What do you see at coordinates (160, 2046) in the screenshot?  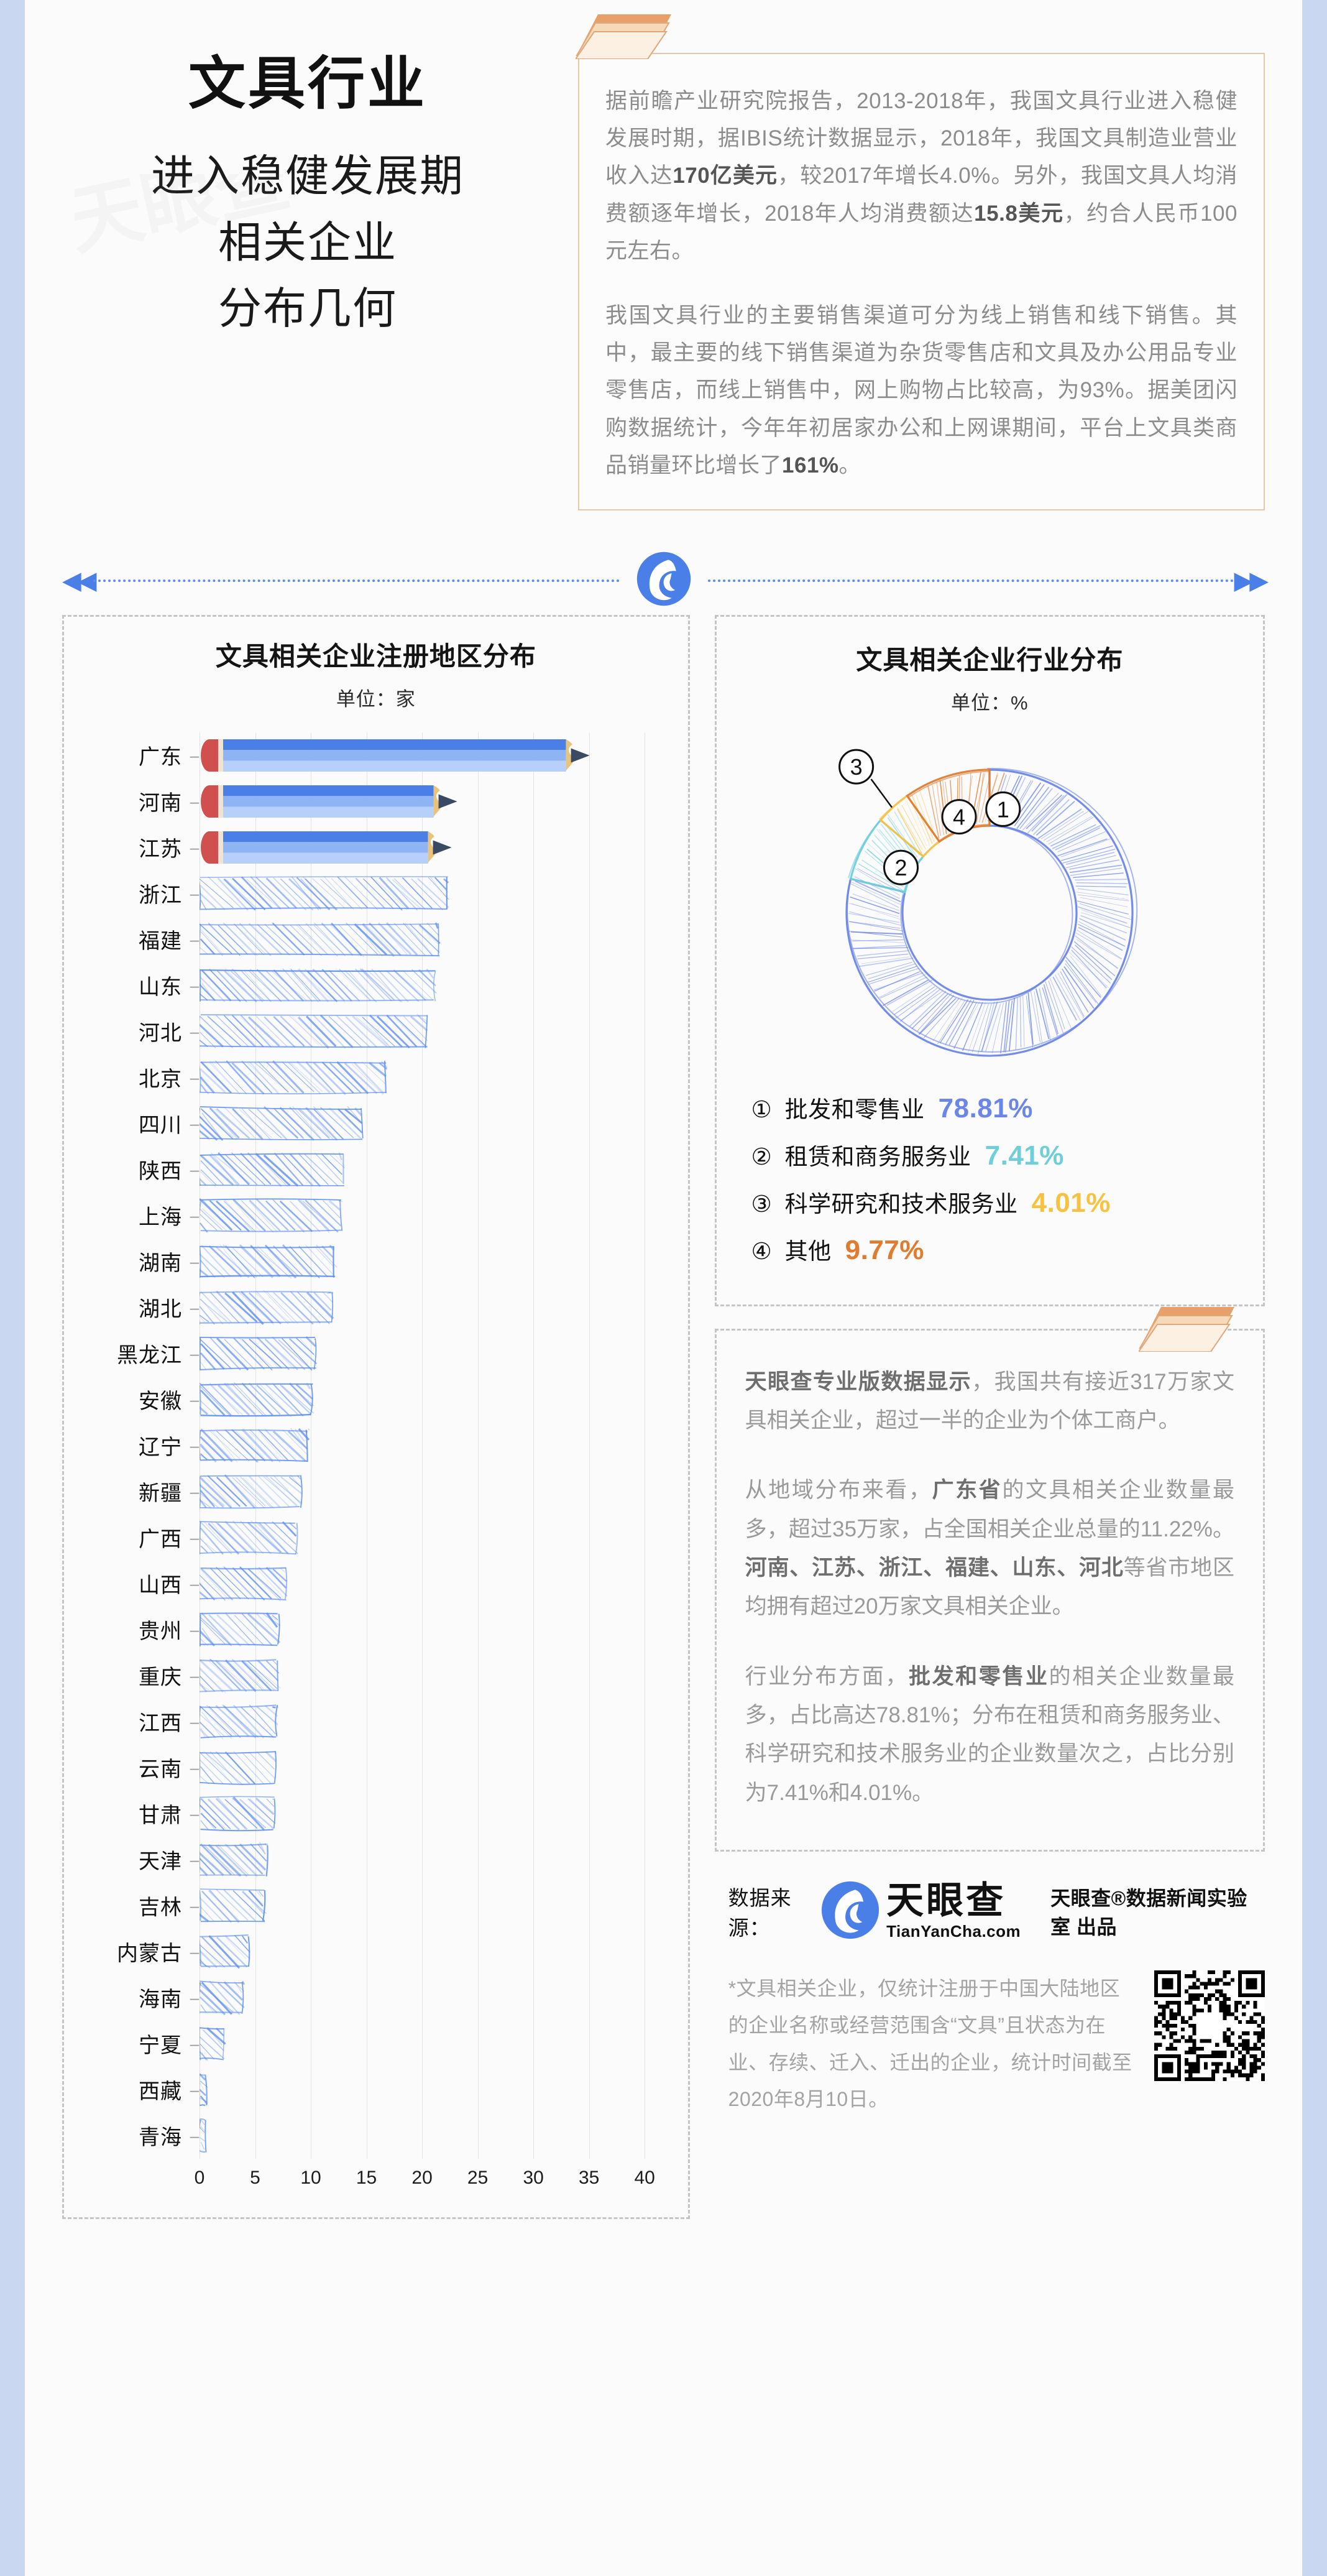 I see `bar-category-label: 宁夏` at bounding box center [160, 2046].